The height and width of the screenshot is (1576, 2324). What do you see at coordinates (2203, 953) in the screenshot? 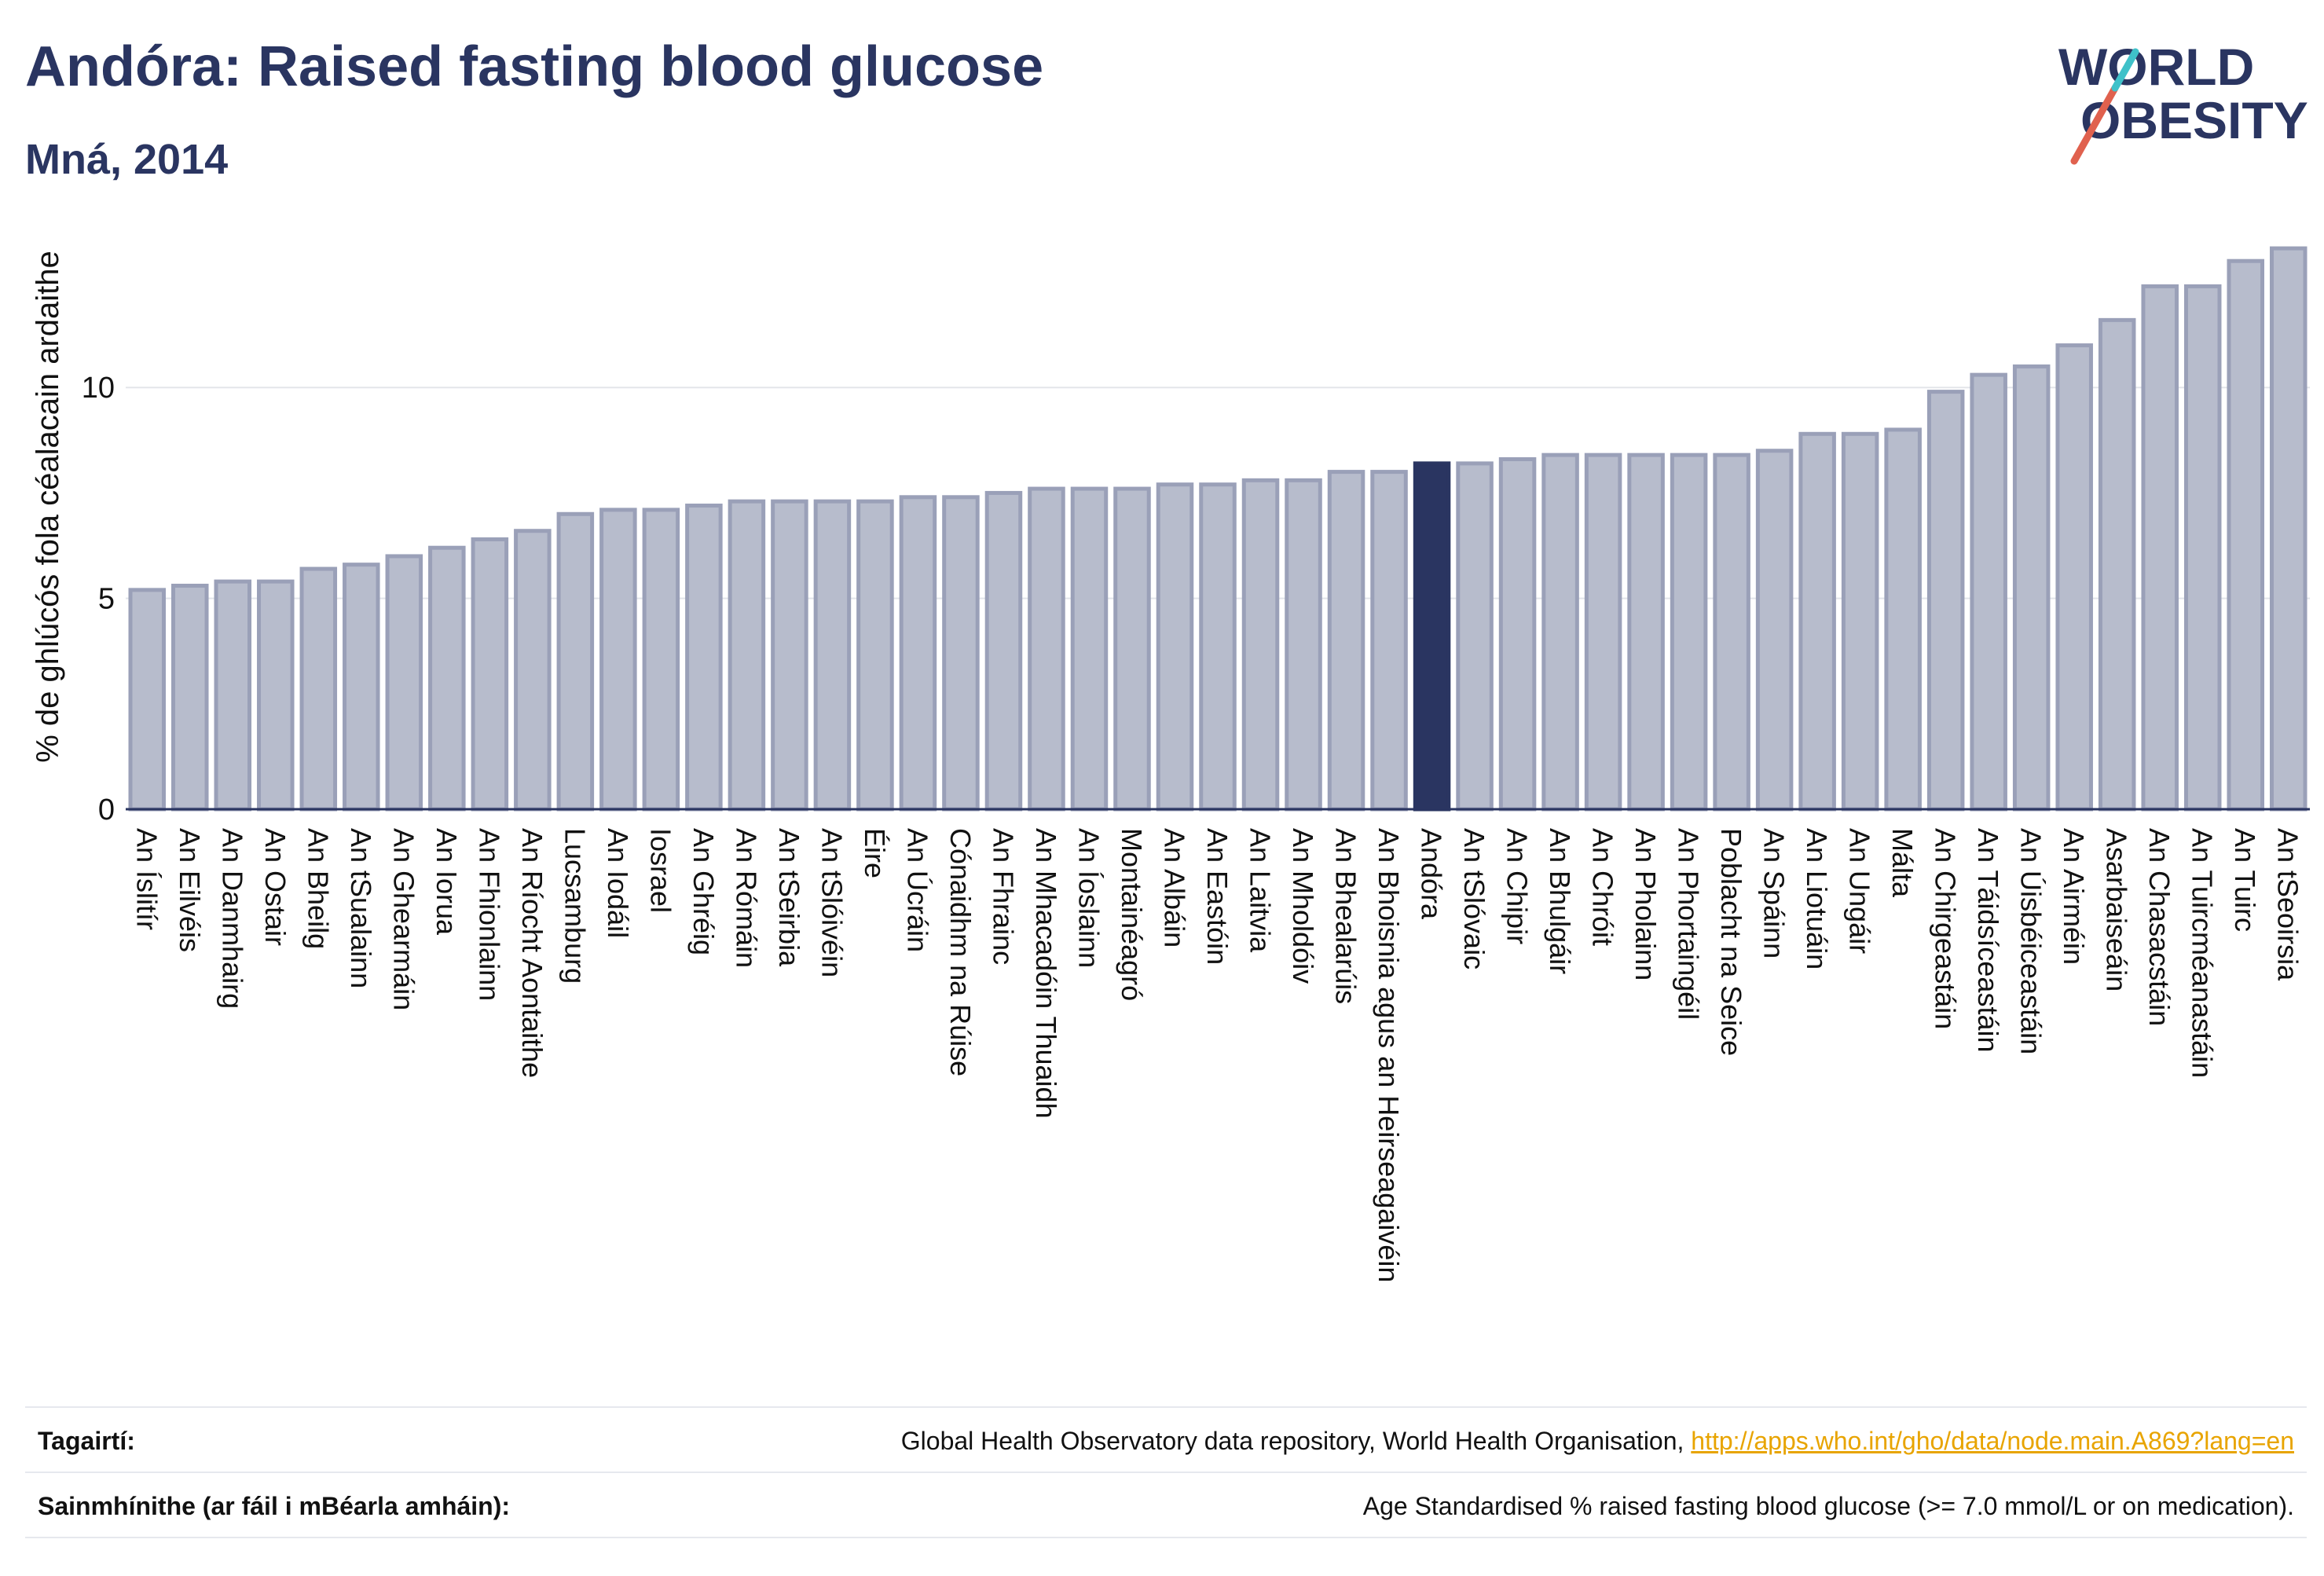
I see `x-tick-label: An Tuircméanastáin` at bounding box center [2203, 953].